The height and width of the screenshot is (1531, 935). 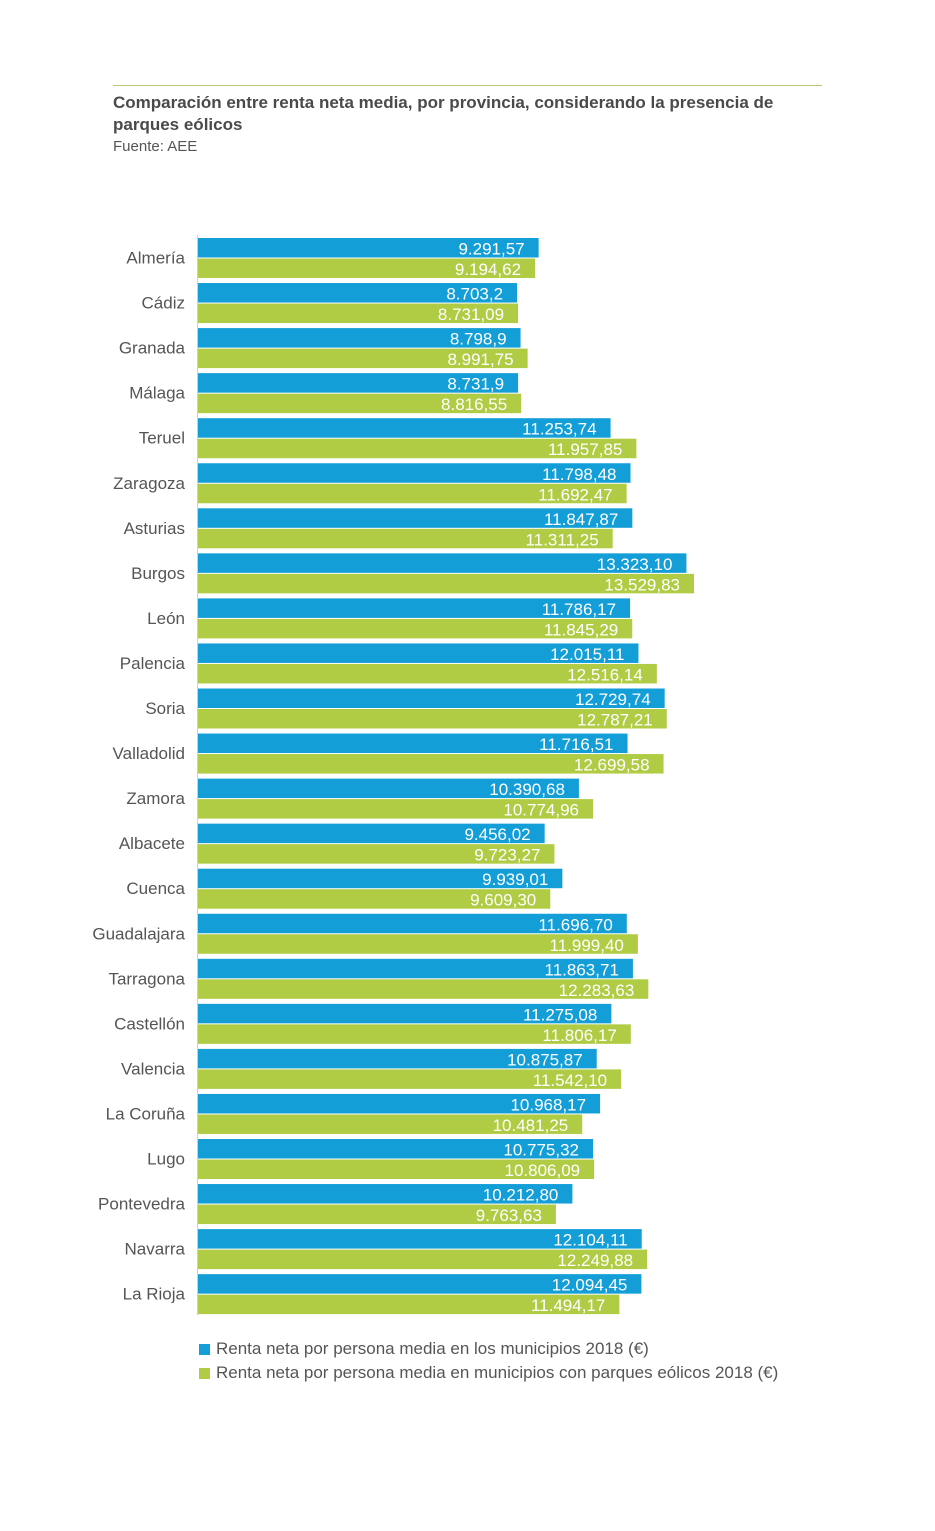 What do you see at coordinates (541, 810) in the screenshot?
I see `data-label: 10.774,96` at bounding box center [541, 810].